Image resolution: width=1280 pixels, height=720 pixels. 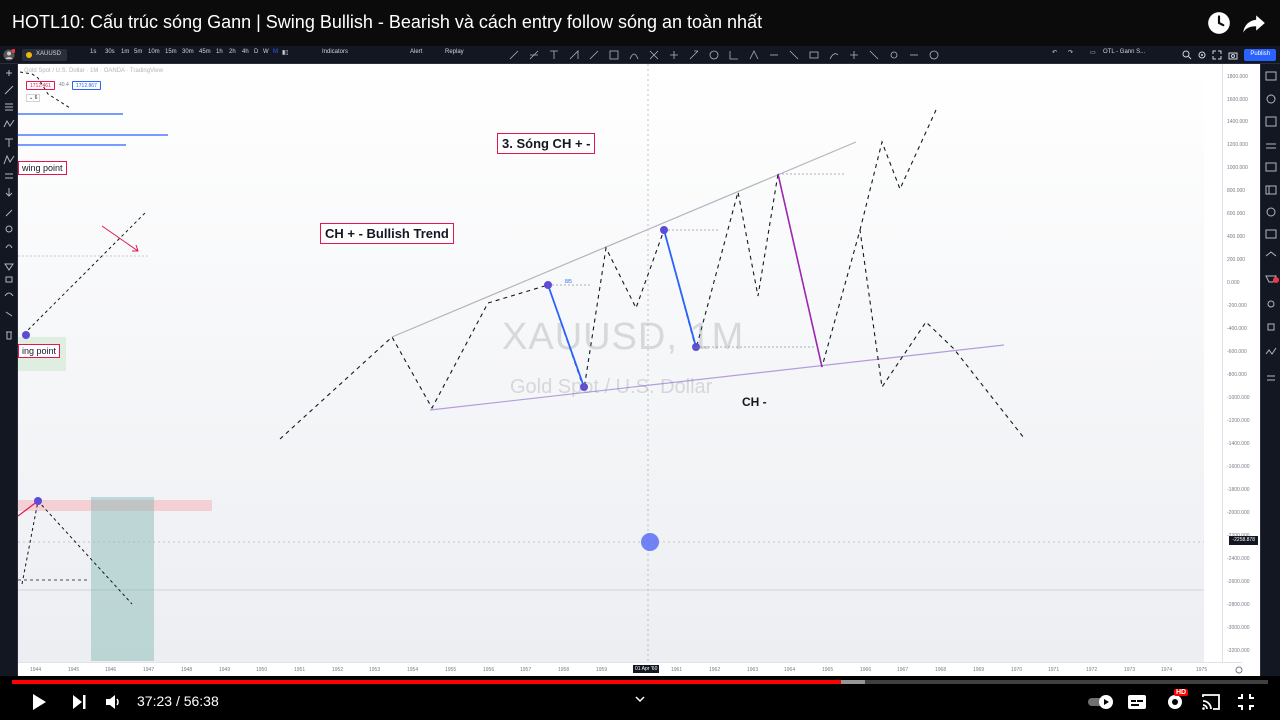 What do you see at coordinates (79, 702) in the screenshot?
I see `next-icon` at bounding box center [79, 702].